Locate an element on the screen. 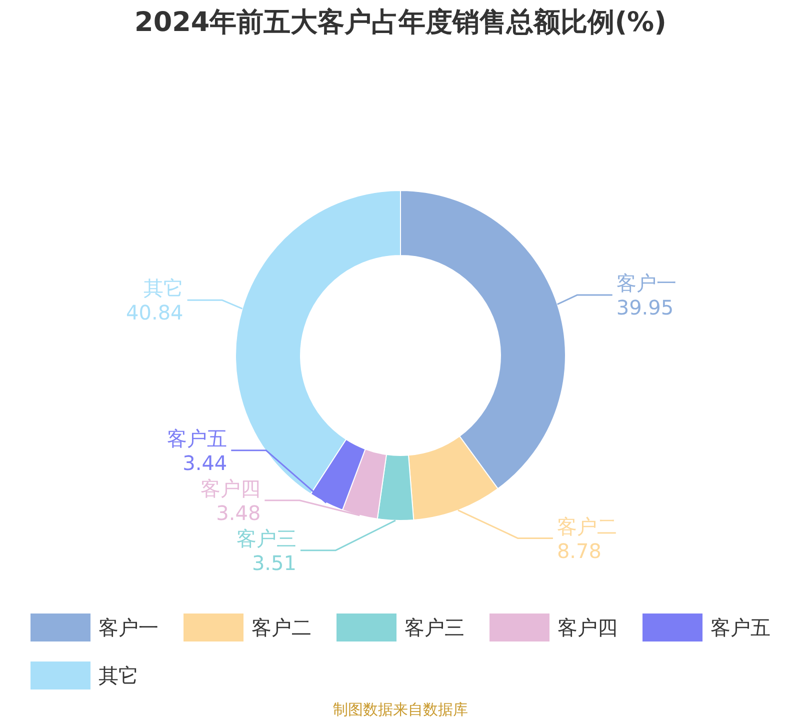 This screenshot has height=720, width=800. legend-label: 客户四 is located at coordinates (588, 628).